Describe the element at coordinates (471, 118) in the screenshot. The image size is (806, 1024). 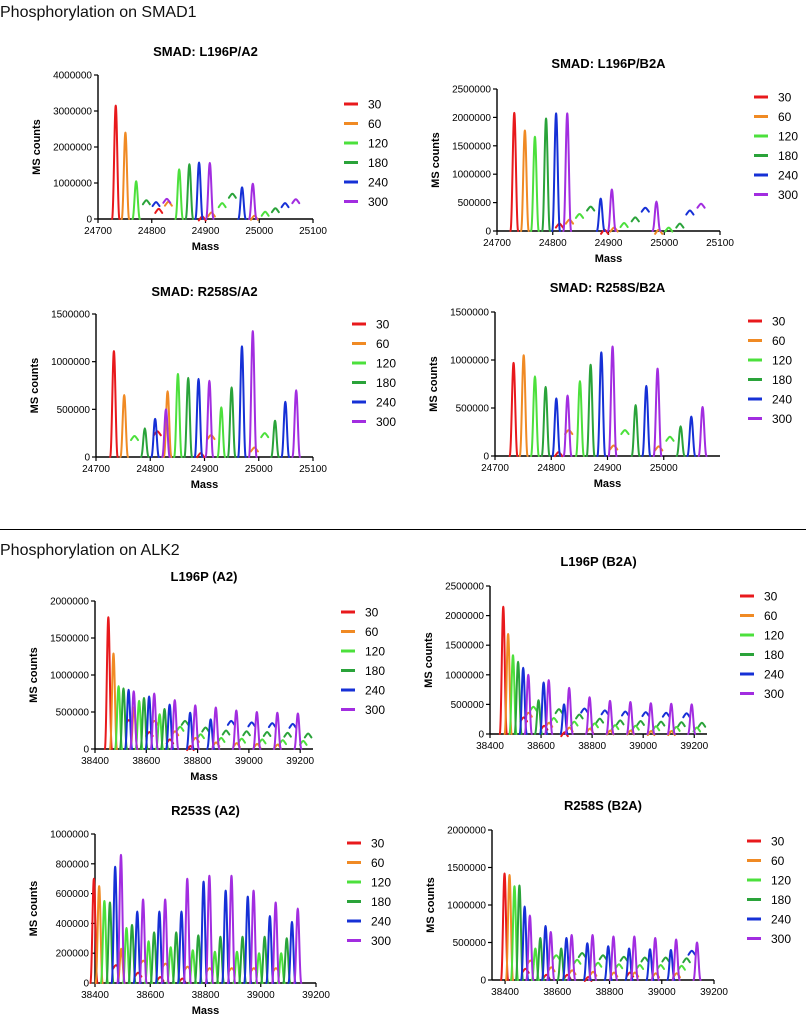
I see `y-tick-label: 2000000` at that location.